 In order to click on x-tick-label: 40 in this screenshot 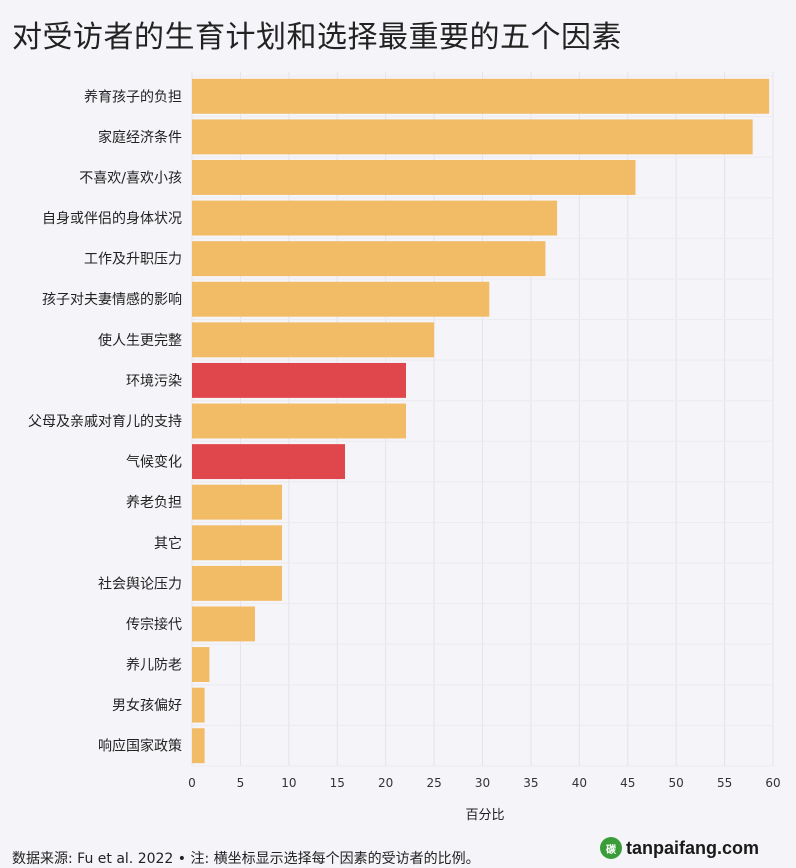, I will do `click(579, 783)`.